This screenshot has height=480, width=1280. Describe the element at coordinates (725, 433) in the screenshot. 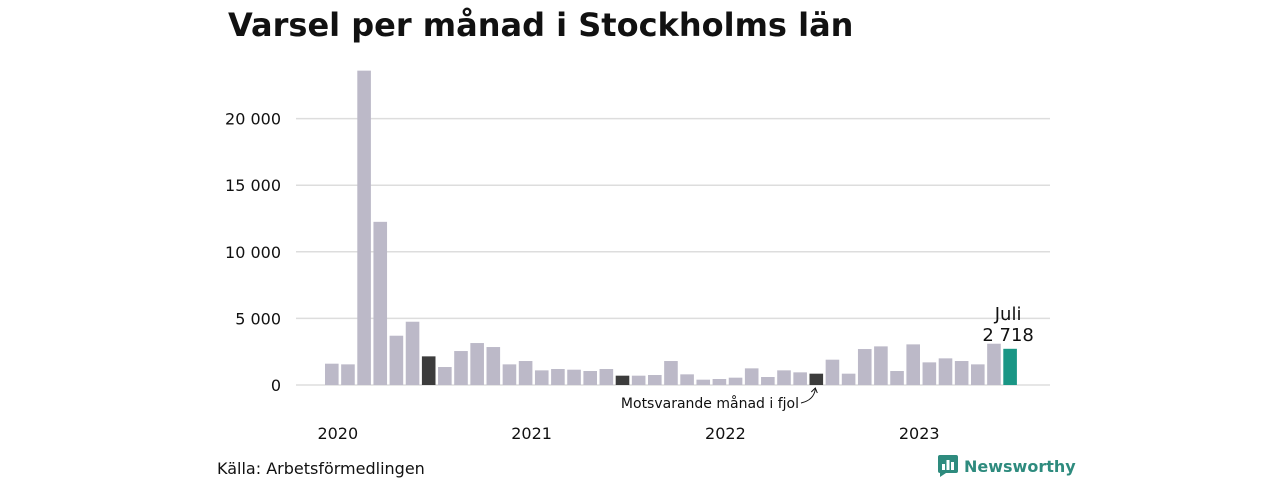

I see `x-tick-label: 2022` at that location.